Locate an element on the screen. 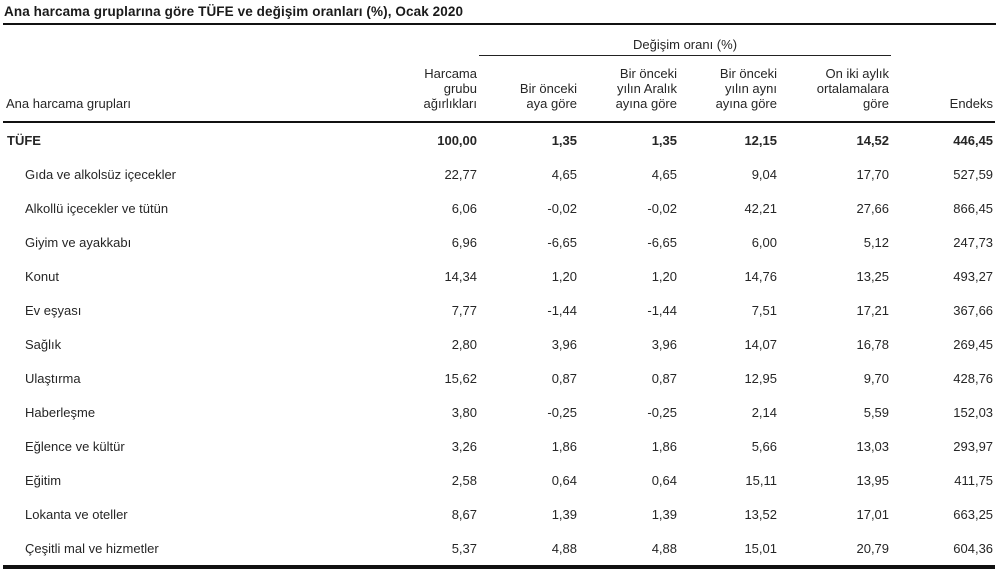  row-label: Eğlence ve kültür is located at coordinates (75, 446).